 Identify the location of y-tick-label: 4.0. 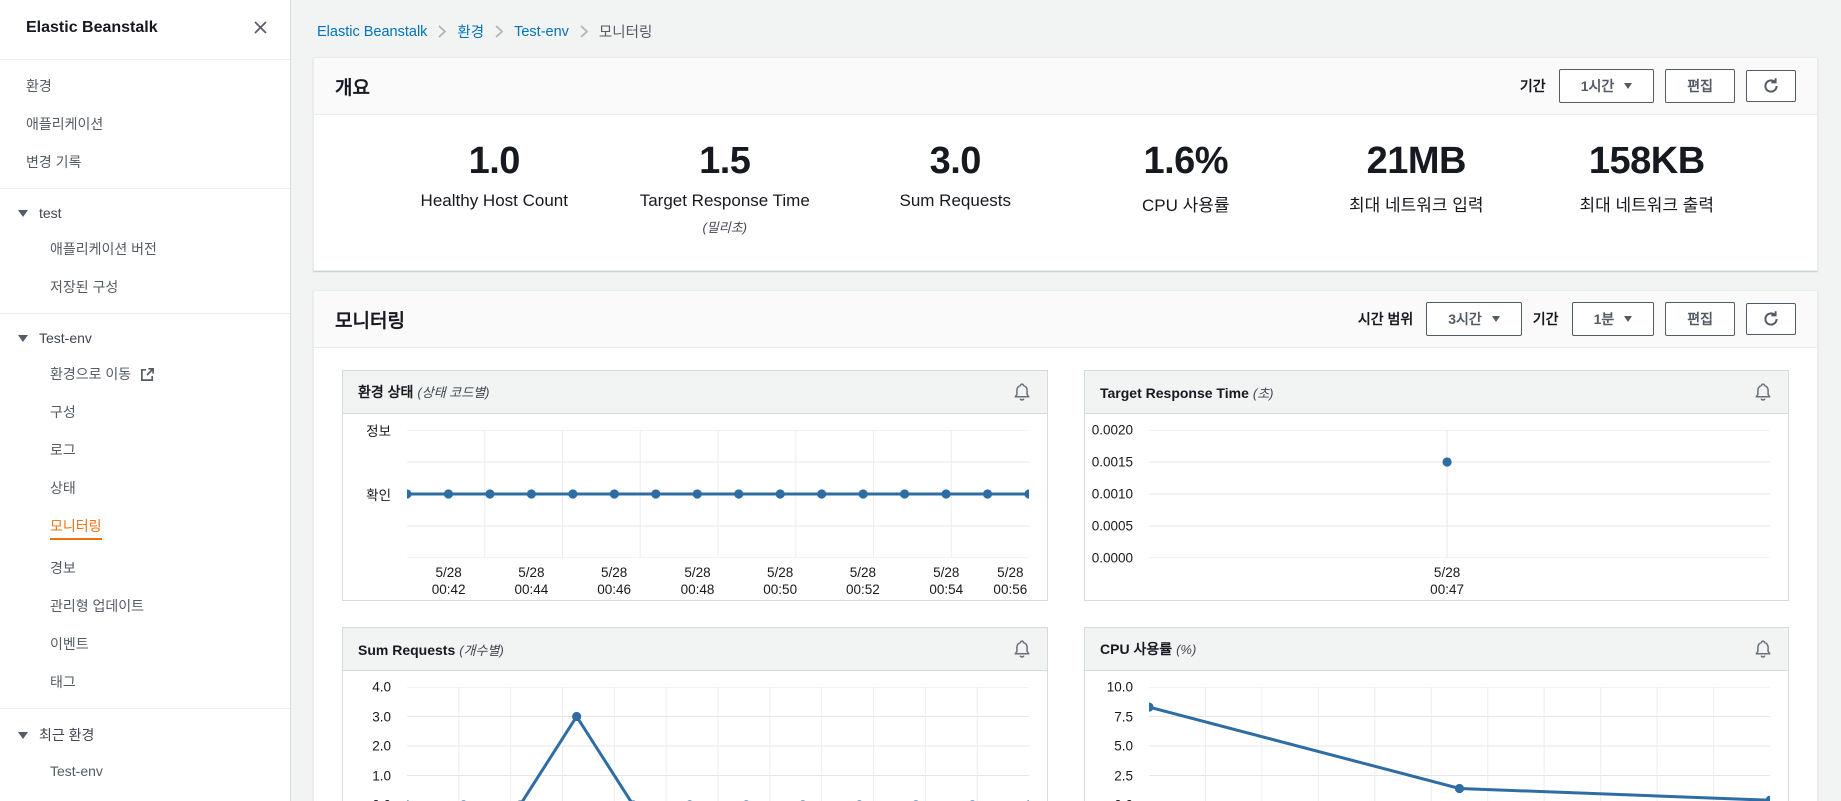
(381, 687).